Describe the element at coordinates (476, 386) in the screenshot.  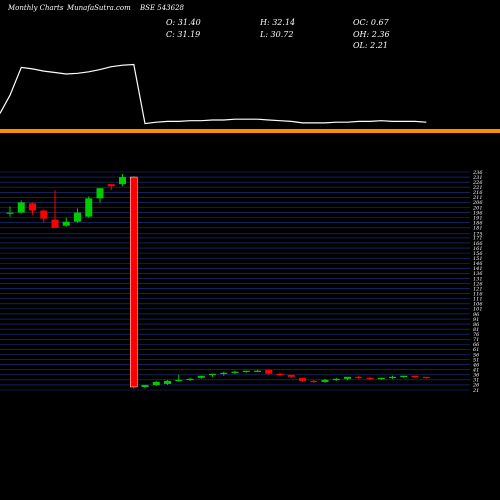
I see `y-tick-label: 26` at that location.